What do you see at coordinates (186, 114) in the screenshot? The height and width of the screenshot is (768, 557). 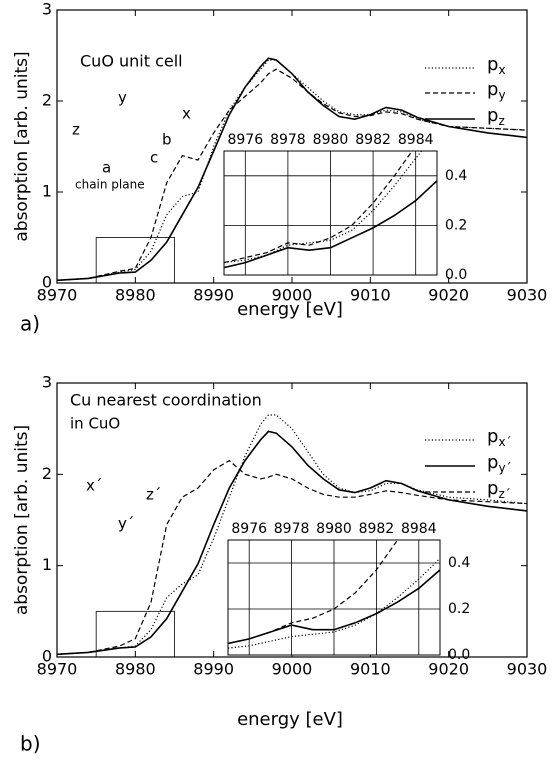 I see `annotation: x` at bounding box center [186, 114].